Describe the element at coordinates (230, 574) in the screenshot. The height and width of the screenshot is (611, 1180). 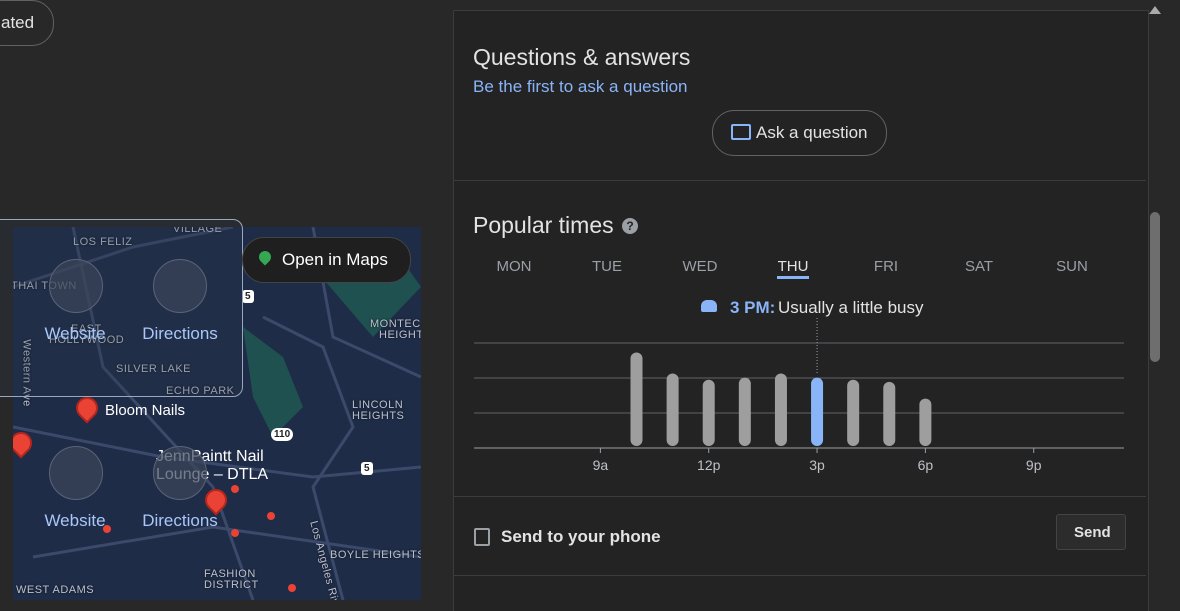
I see `map-label: FASHION` at that location.